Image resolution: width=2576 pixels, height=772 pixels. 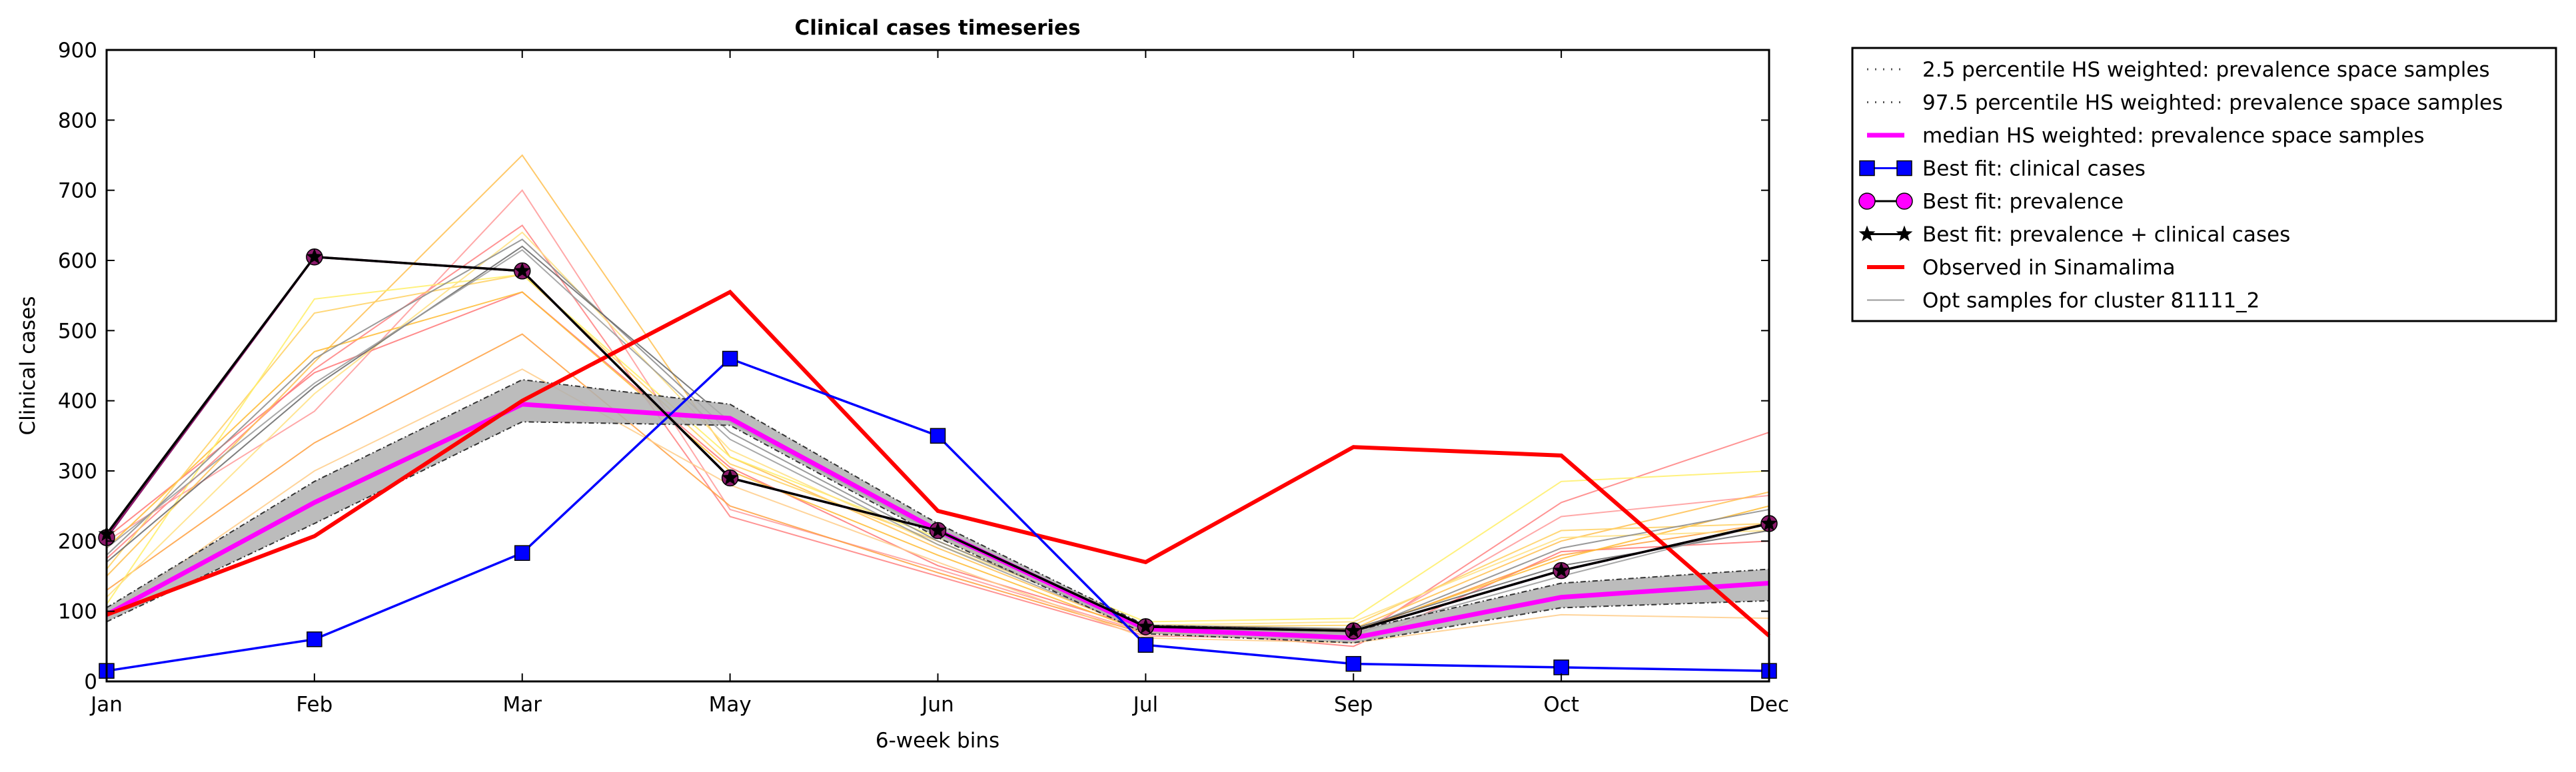 I want to click on y-tick-label: 200, so click(x=77, y=542).